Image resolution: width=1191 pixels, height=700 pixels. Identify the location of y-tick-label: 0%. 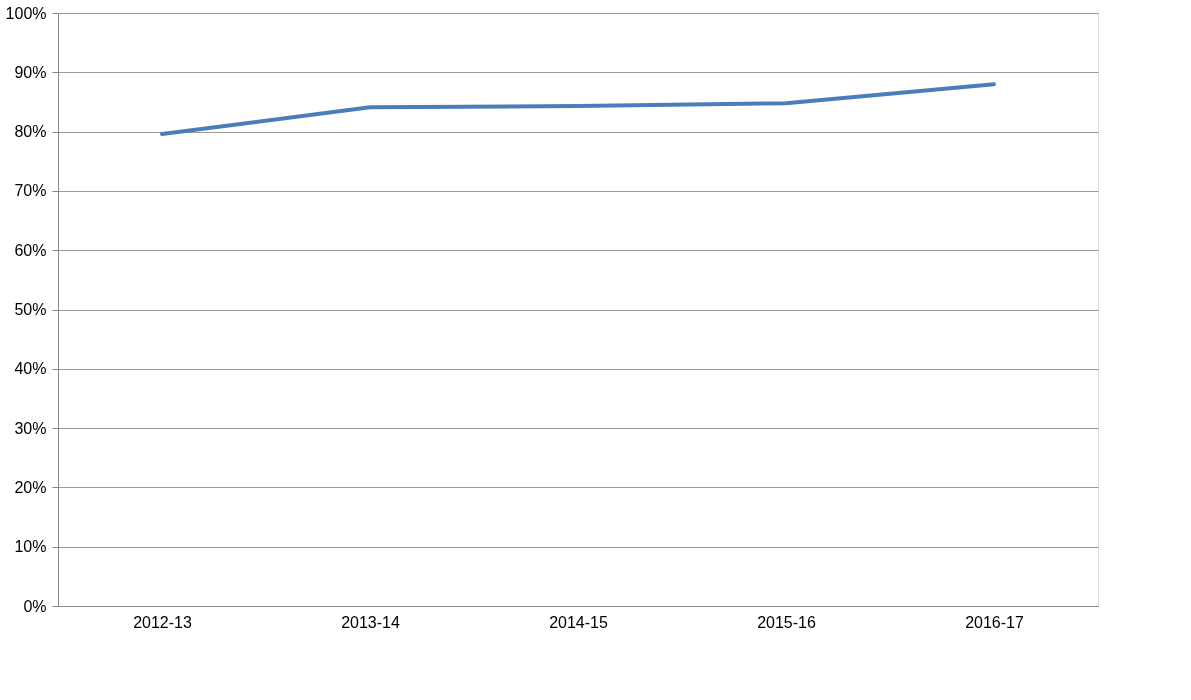
(35, 606).